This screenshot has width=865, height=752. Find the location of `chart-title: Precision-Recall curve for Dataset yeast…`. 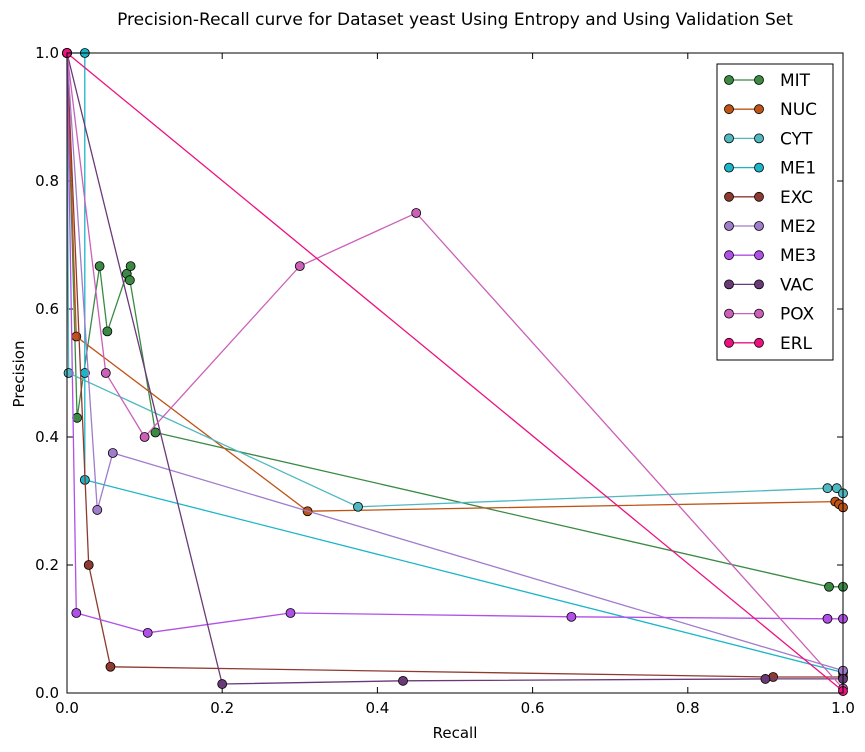

chart-title: Precision-Recall curve for Dataset yeast… is located at coordinates (455, 20).